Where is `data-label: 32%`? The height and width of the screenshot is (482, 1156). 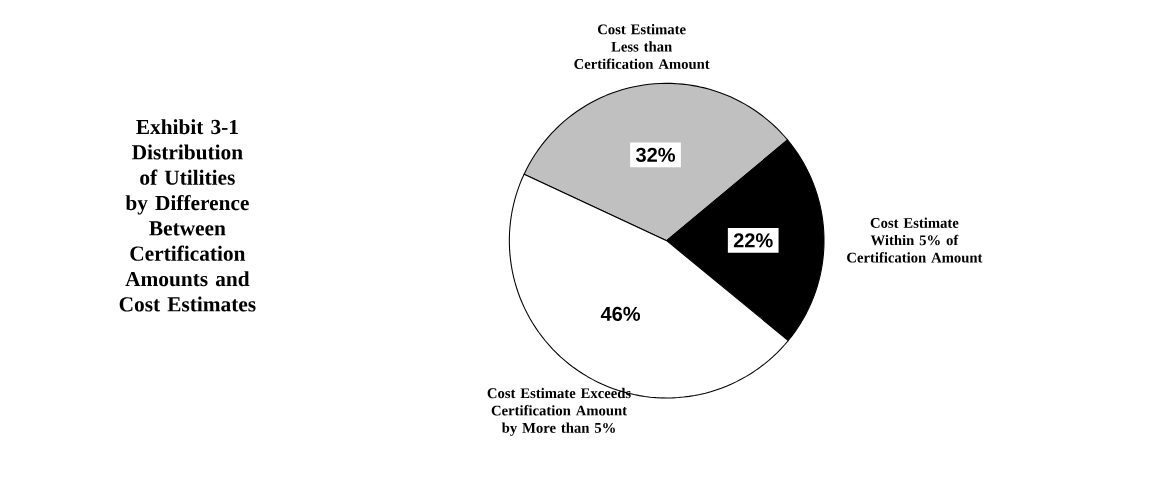 data-label: 32% is located at coordinates (655, 154).